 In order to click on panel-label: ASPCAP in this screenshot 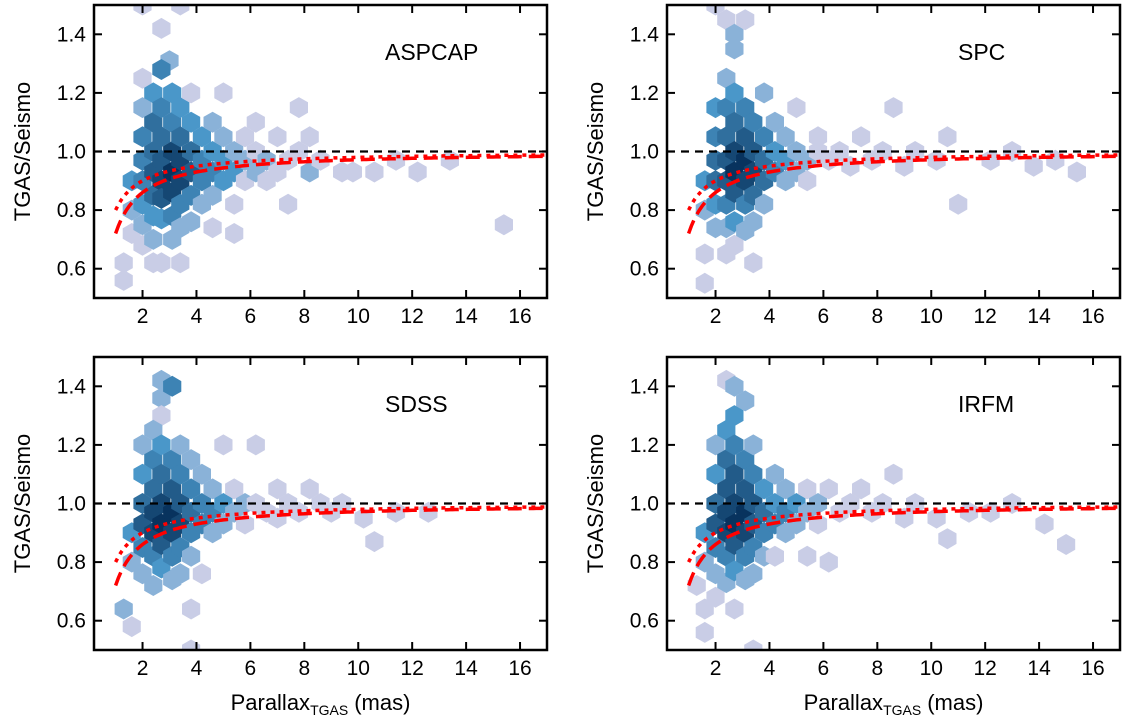, I will do `click(431, 52)`.